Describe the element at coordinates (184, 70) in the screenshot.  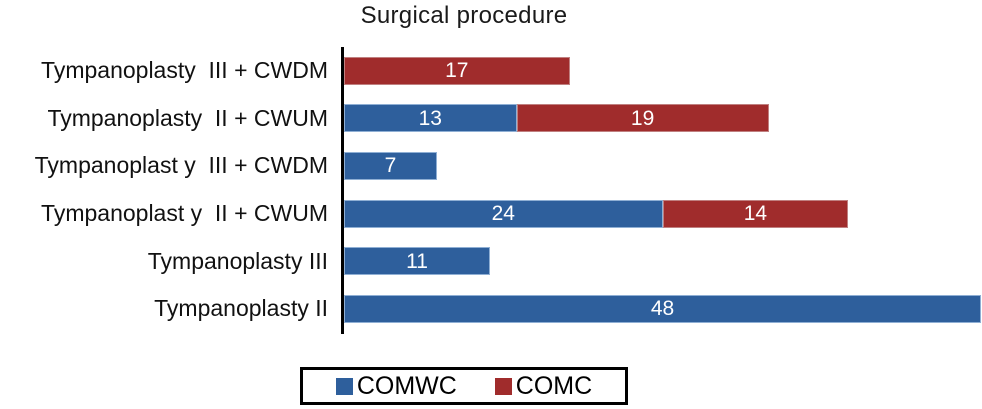
I see `category-label: Tympanoplasty III + CWDM` at that location.